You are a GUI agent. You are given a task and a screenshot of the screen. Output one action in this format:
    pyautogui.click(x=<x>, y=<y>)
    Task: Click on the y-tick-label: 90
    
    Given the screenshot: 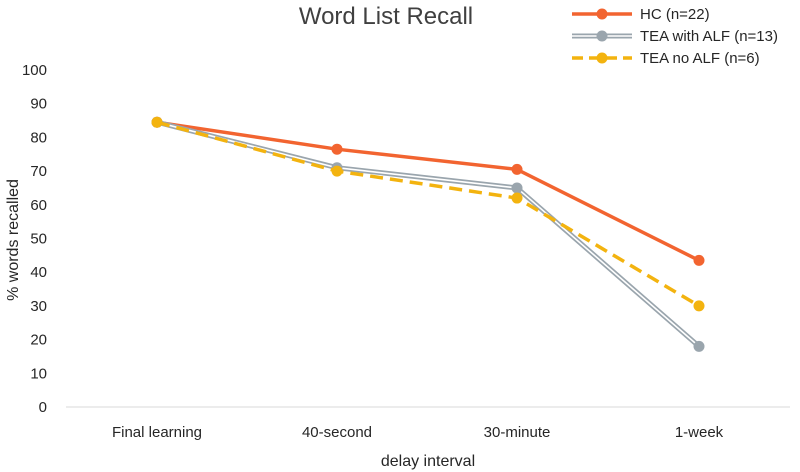 What is the action you would take?
    pyautogui.click(x=38, y=104)
    